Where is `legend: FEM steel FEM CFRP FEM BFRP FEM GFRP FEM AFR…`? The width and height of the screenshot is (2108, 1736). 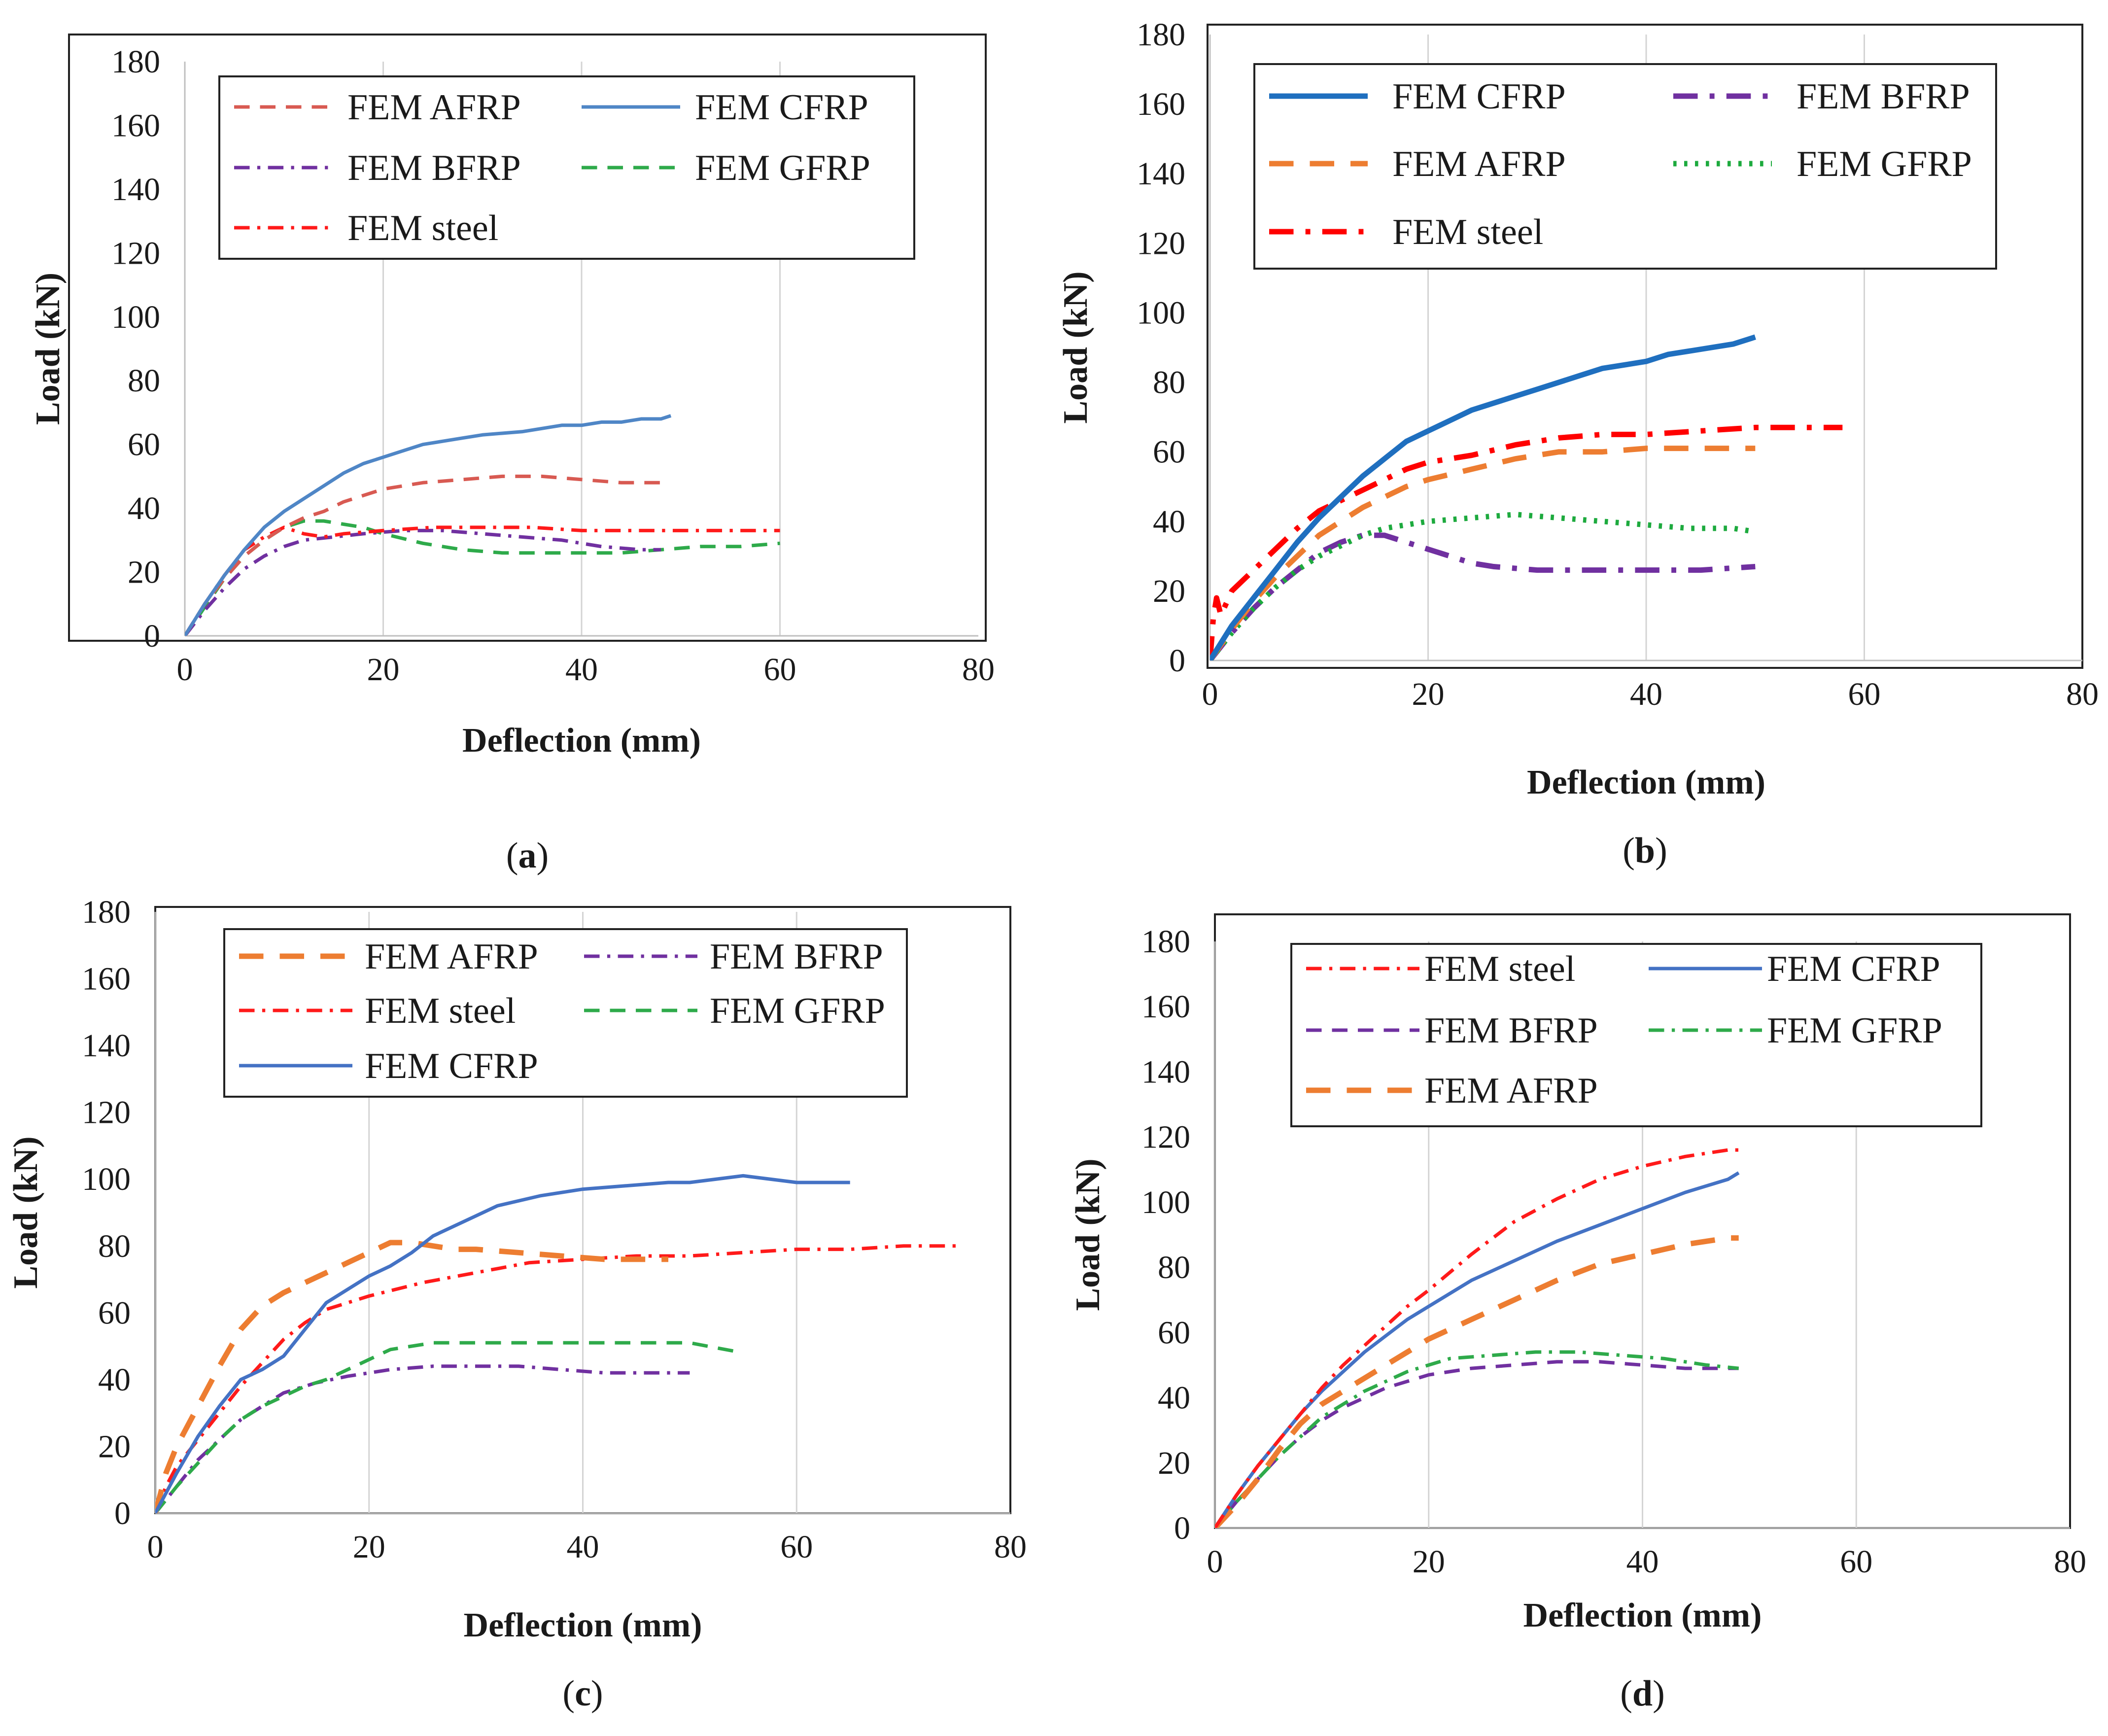 legend: FEM steel FEM CFRP FEM BFRP FEM GFRP FEM AFR… is located at coordinates (1636, 1035).